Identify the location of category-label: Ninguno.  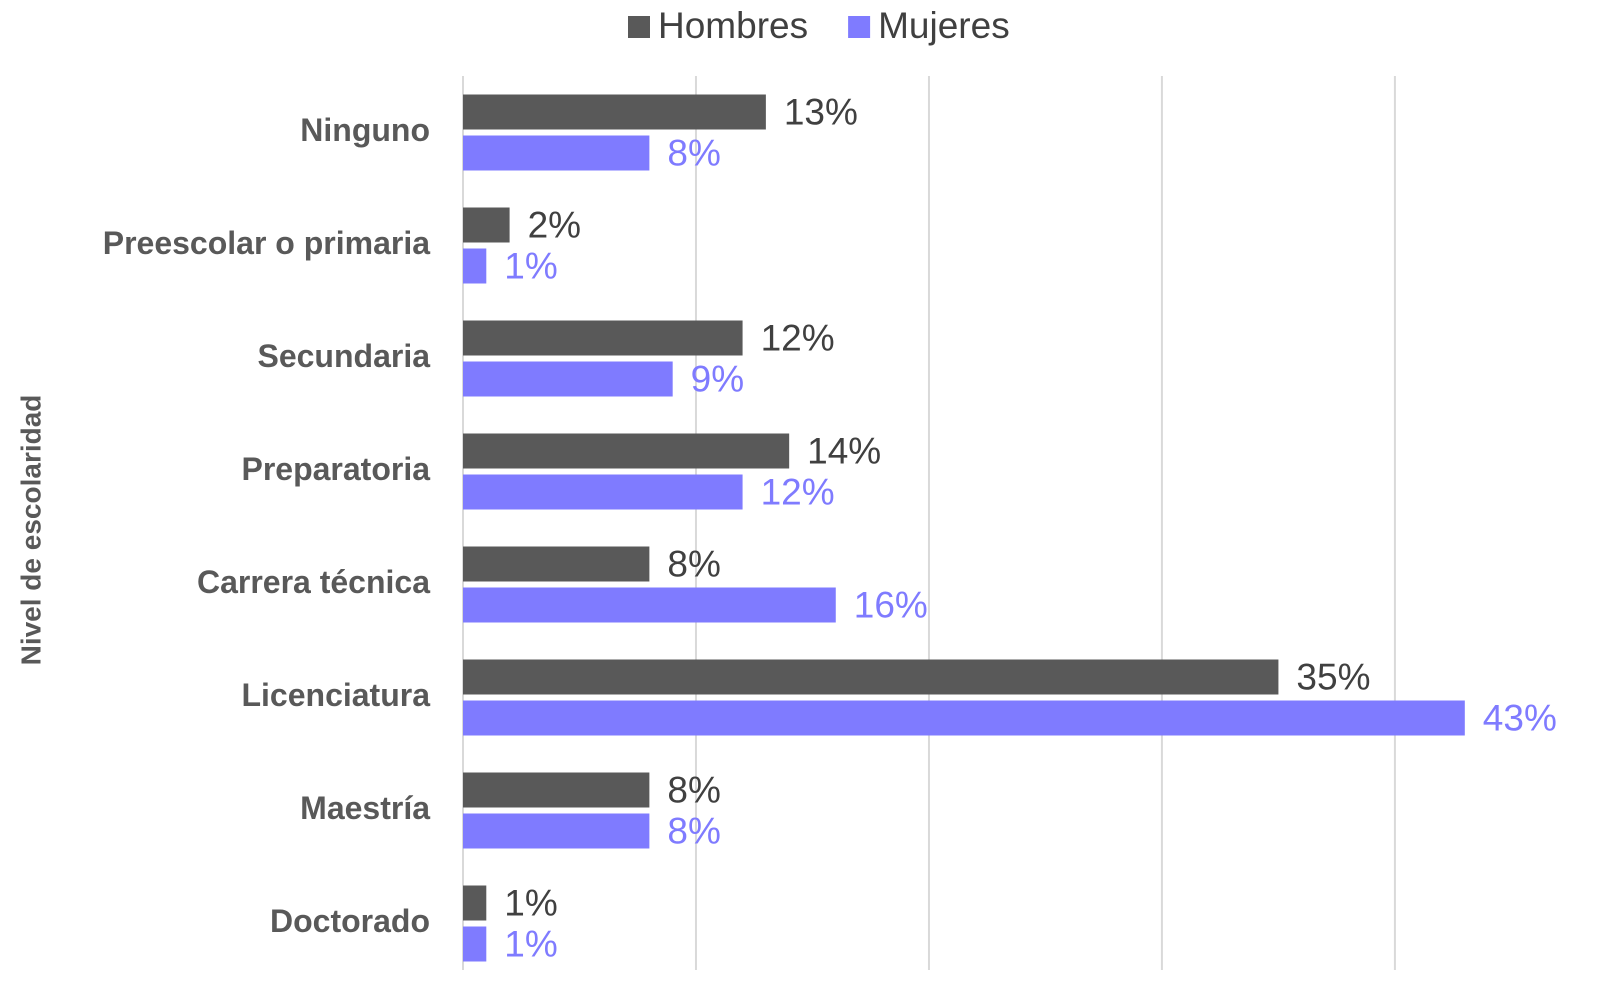
(365, 130).